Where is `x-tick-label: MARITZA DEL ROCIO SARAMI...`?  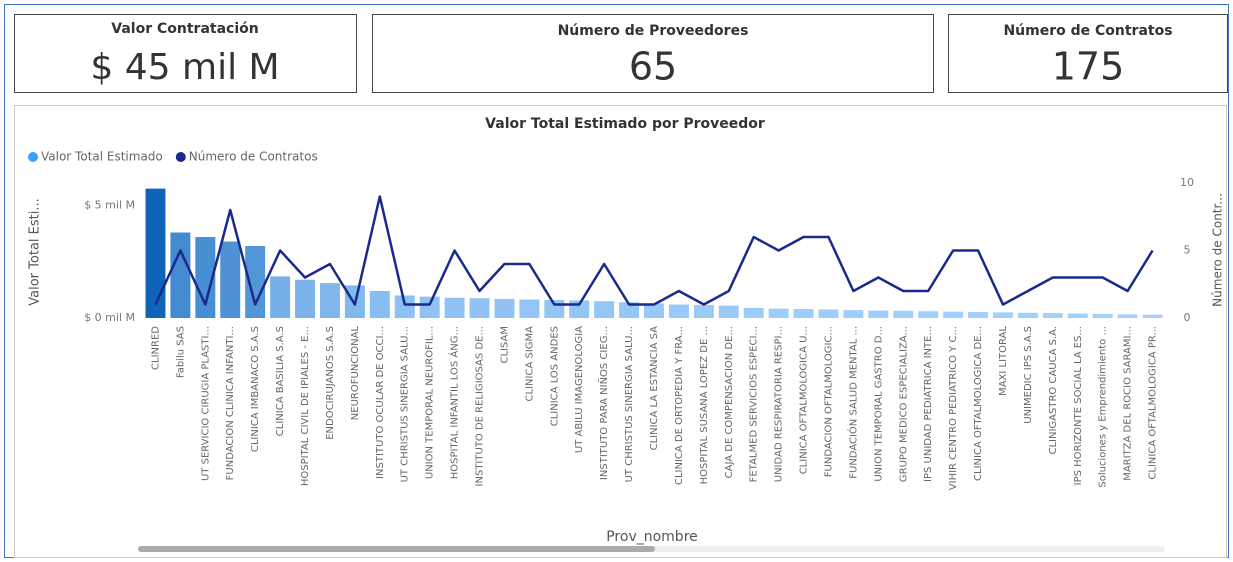 x-tick-label: MARITZA DEL ROCIO SARAMI... is located at coordinates (1128, 403).